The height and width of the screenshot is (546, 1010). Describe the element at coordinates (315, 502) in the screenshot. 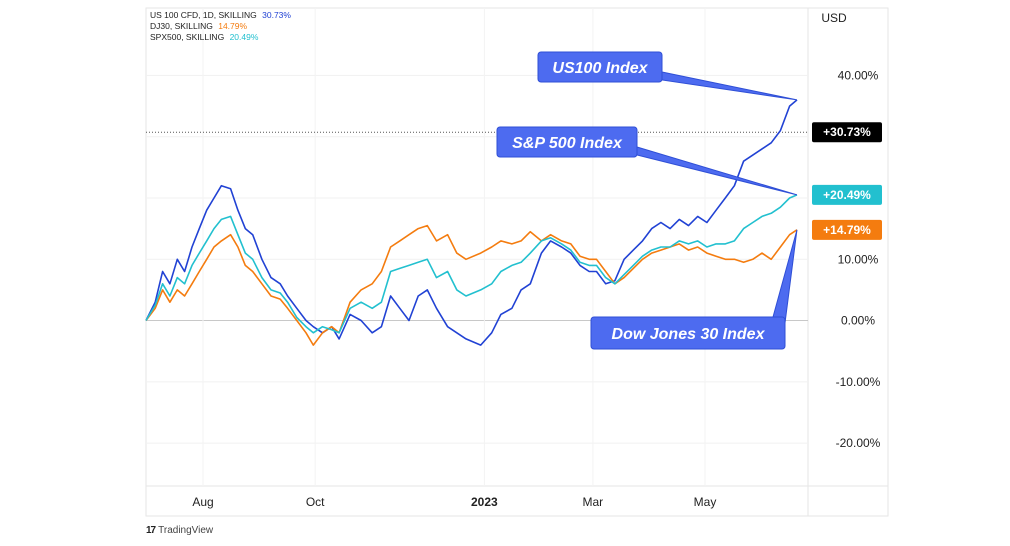

I see `x-tick-label: Oct` at that location.